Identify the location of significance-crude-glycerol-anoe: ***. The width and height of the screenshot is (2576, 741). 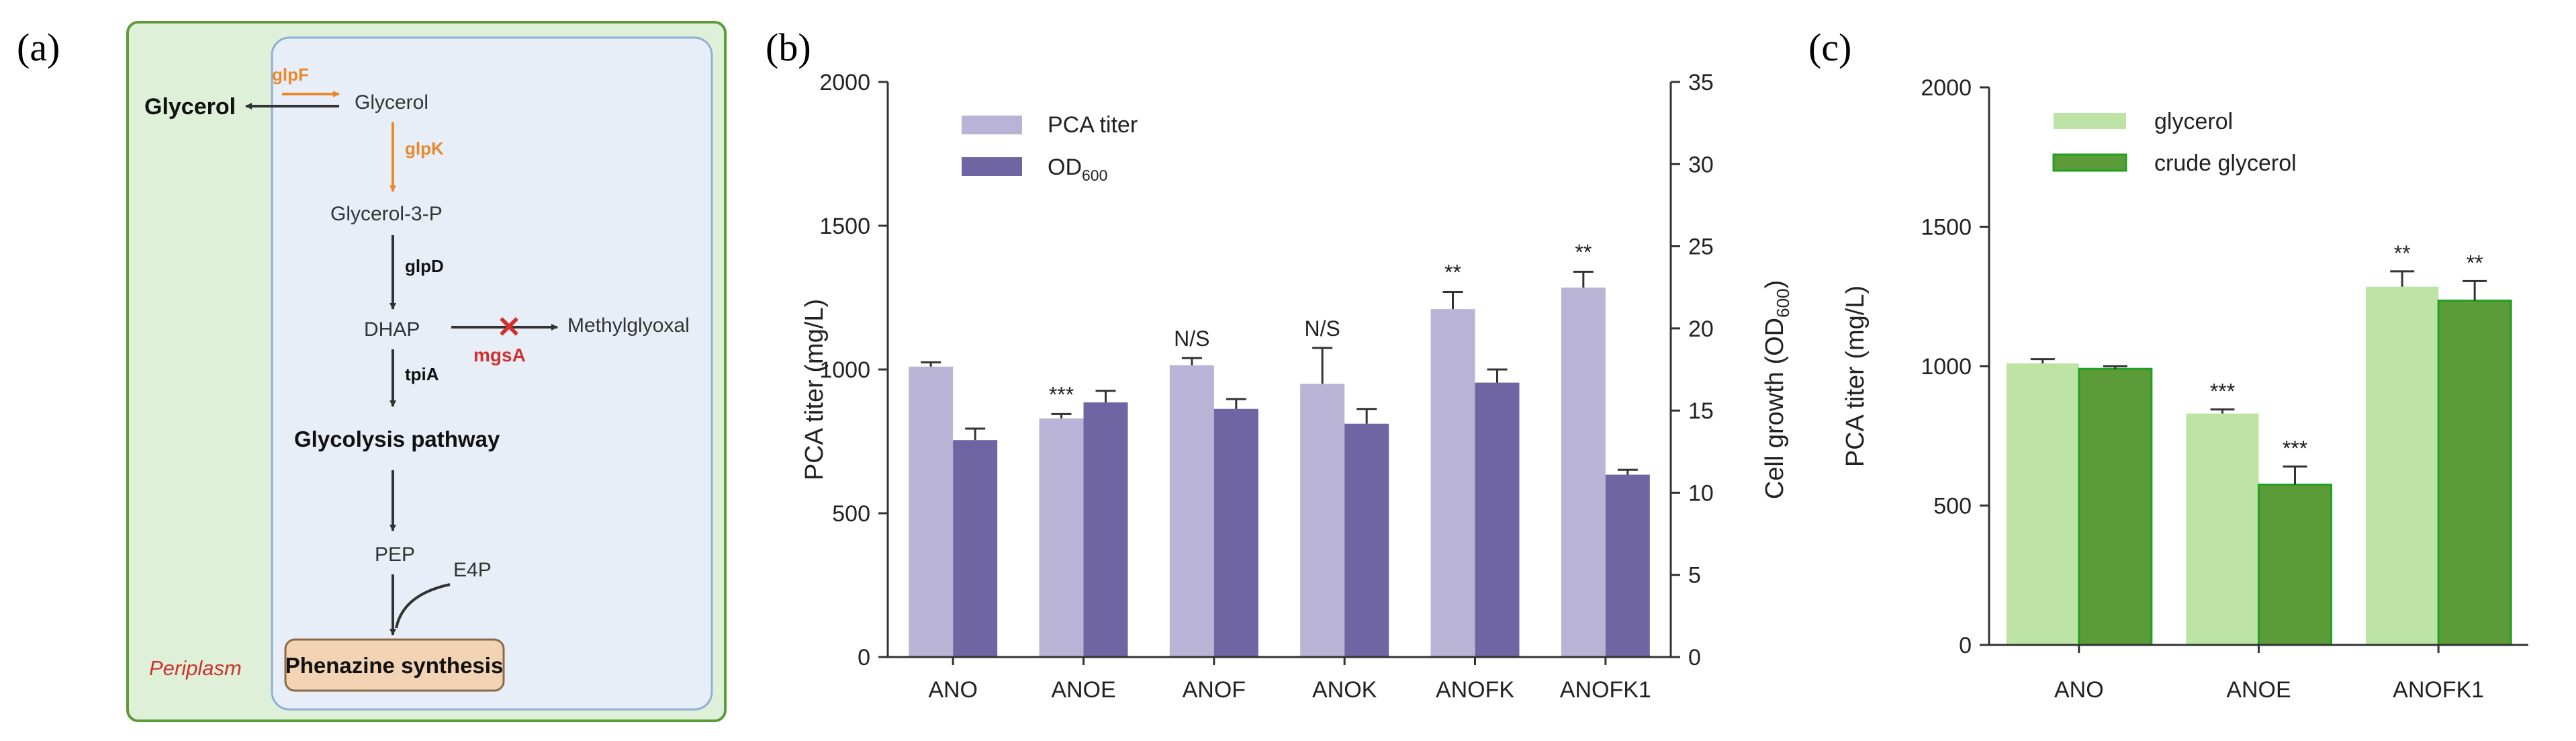
(2295, 448).